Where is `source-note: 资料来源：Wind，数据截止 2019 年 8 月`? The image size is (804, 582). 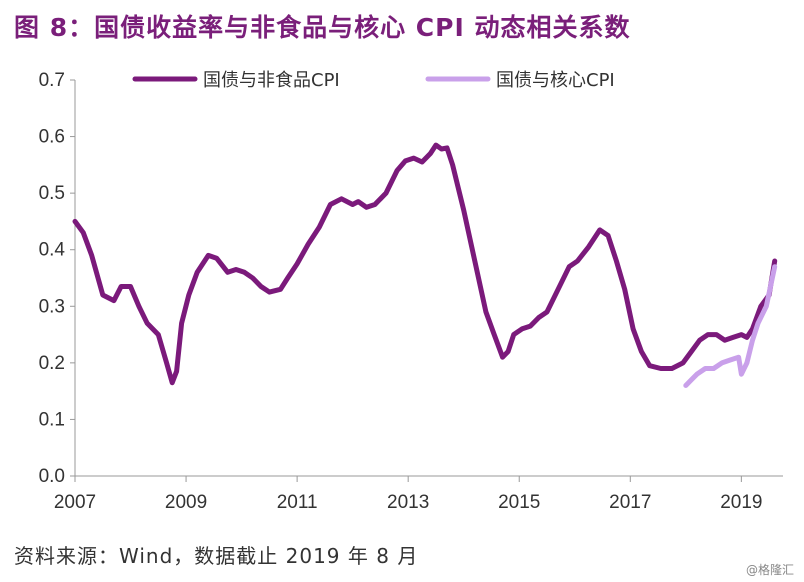 source-note: 资料来源：Wind，数据截止 2019 年 8 月 is located at coordinates (216, 556).